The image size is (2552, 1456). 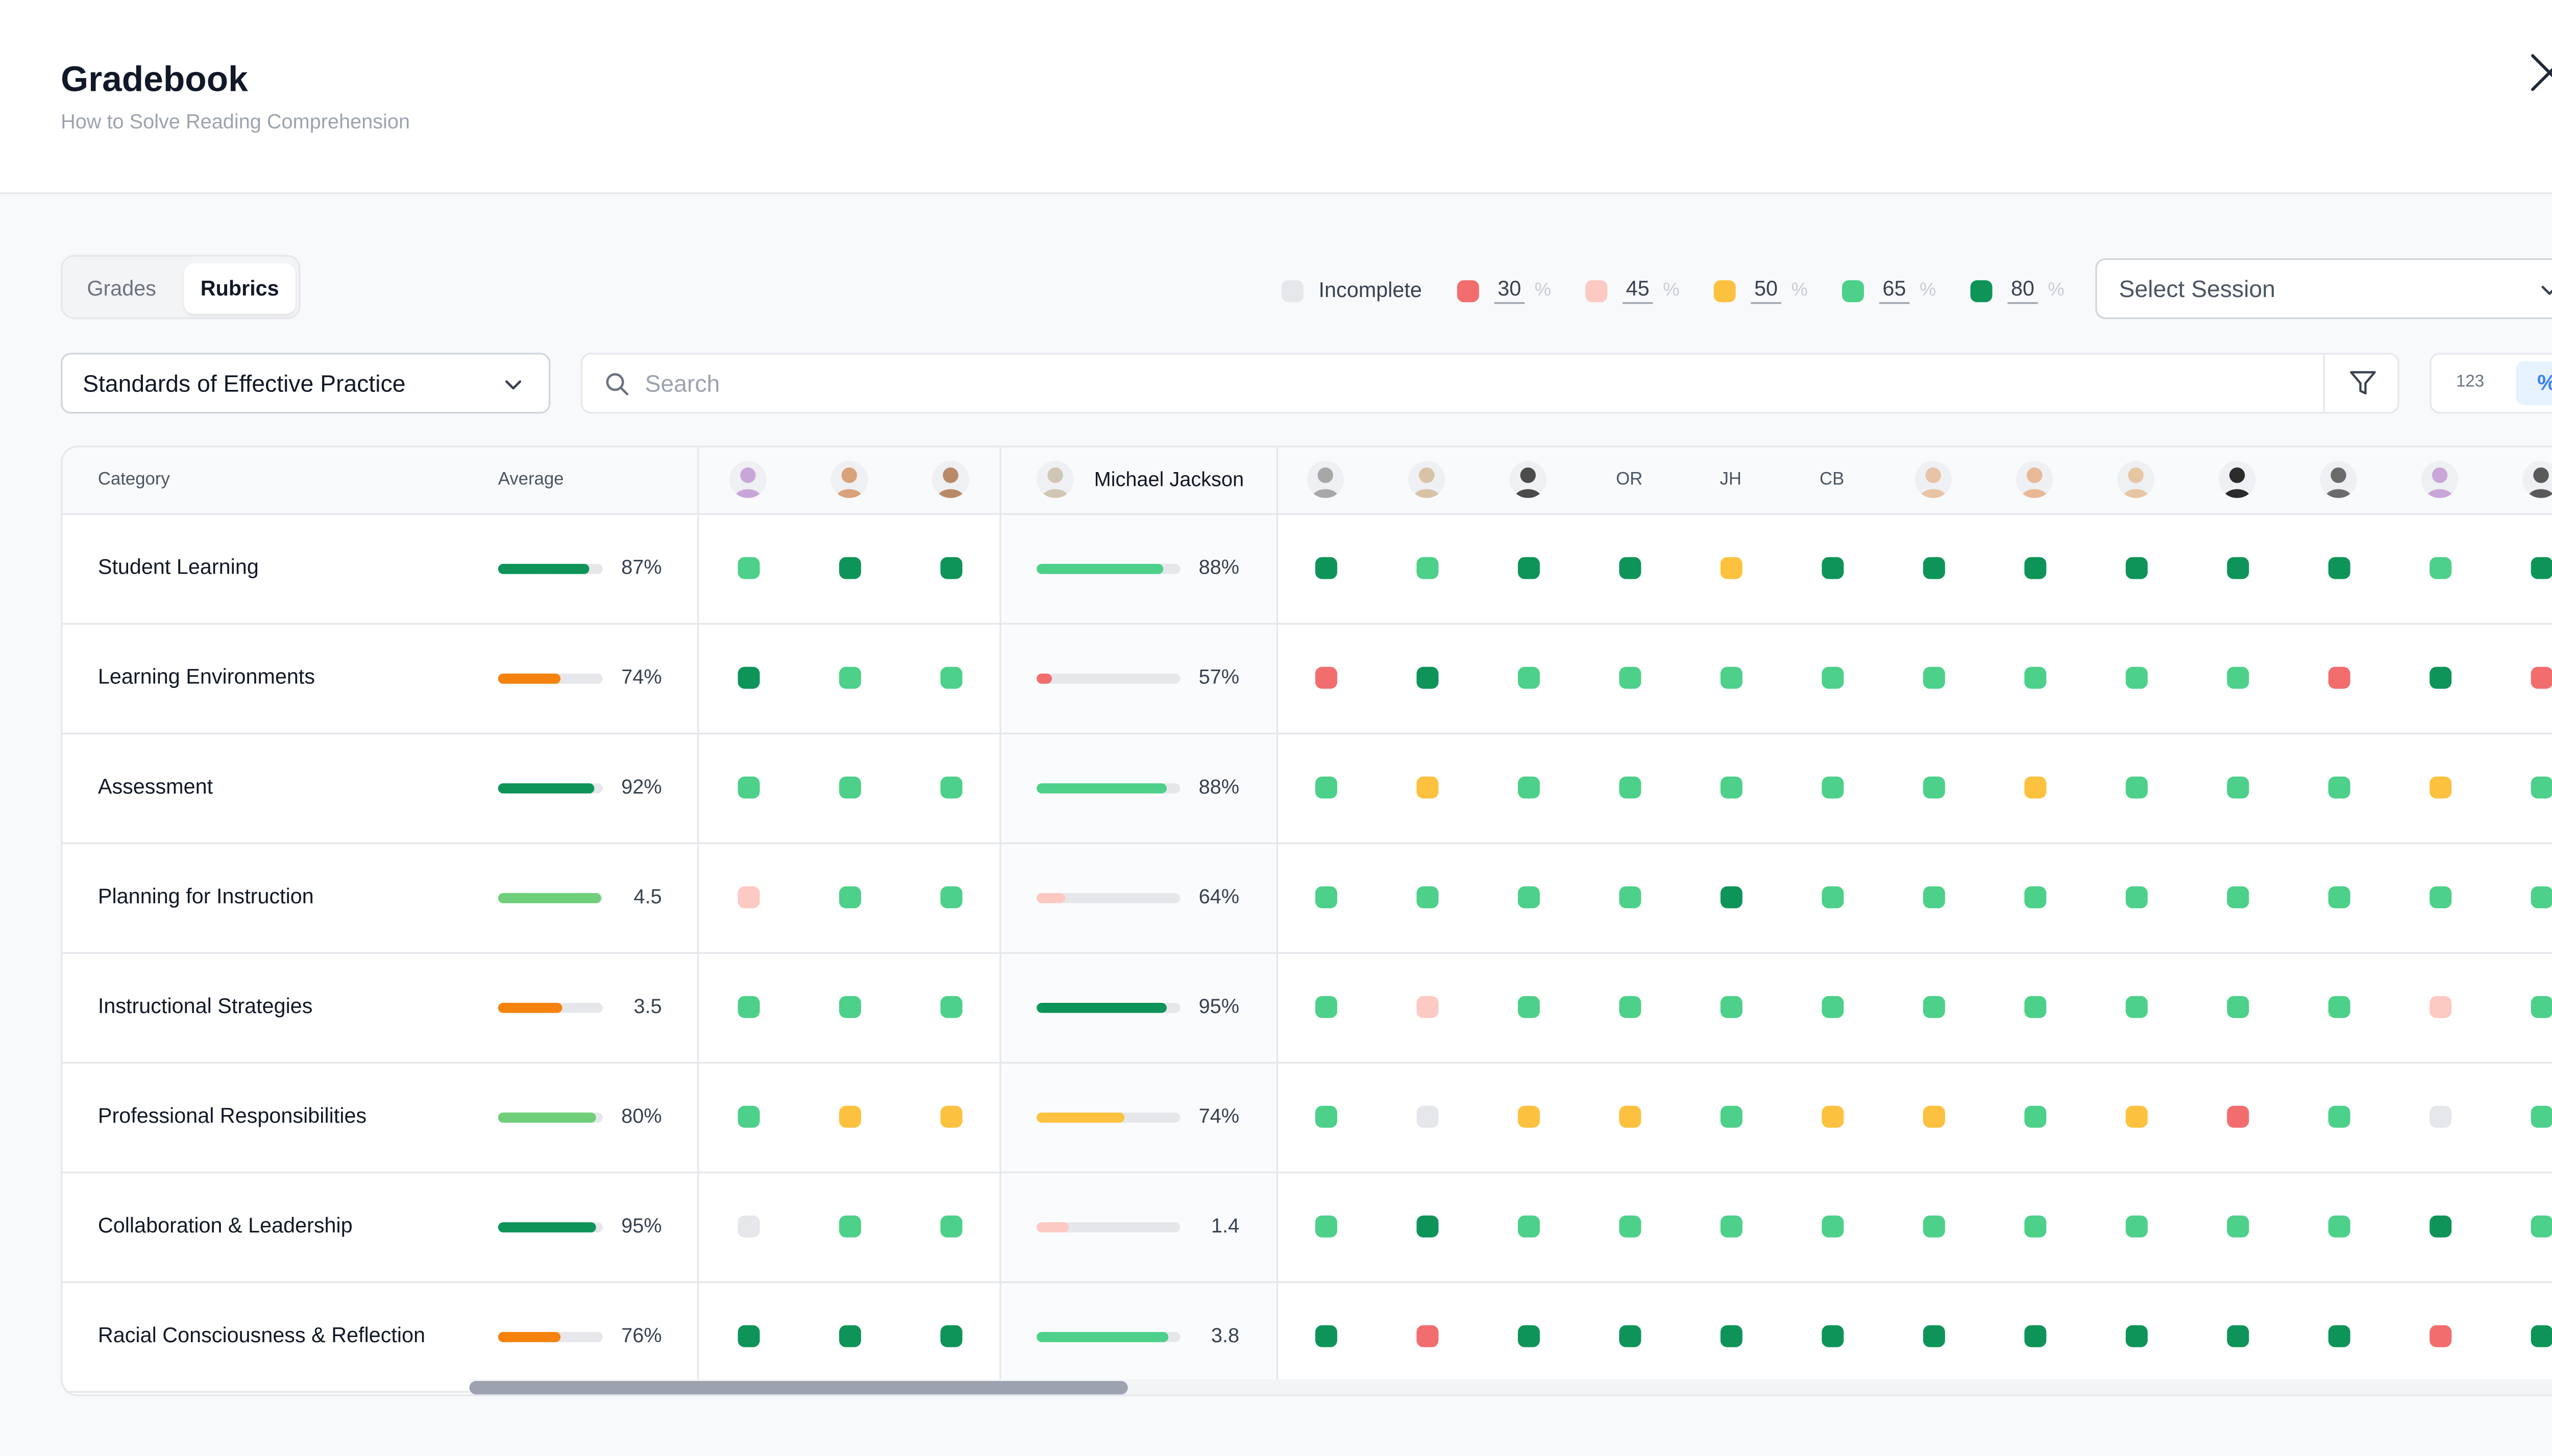 What do you see at coordinates (1307, 569) in the screenshot?
I see `table-row: Student Learning 87% 88%` at bounding box center [1307, 569].